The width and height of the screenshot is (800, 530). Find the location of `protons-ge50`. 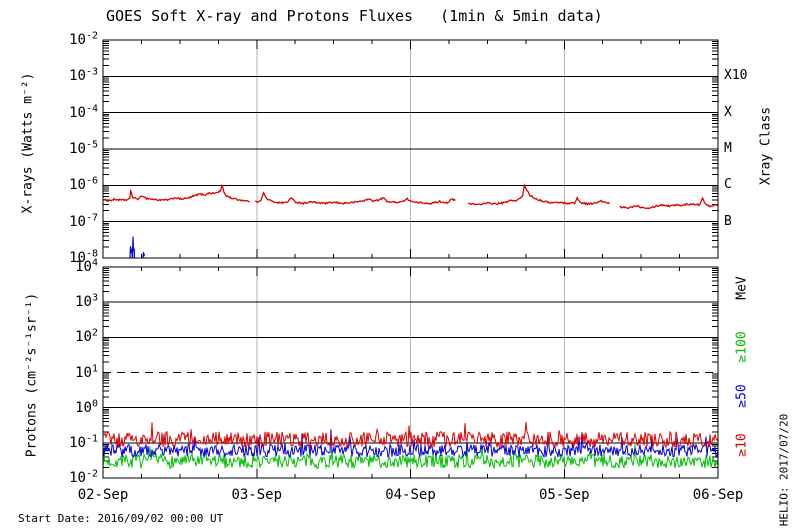

protons-ge50 is located at coordinates (410, 444).